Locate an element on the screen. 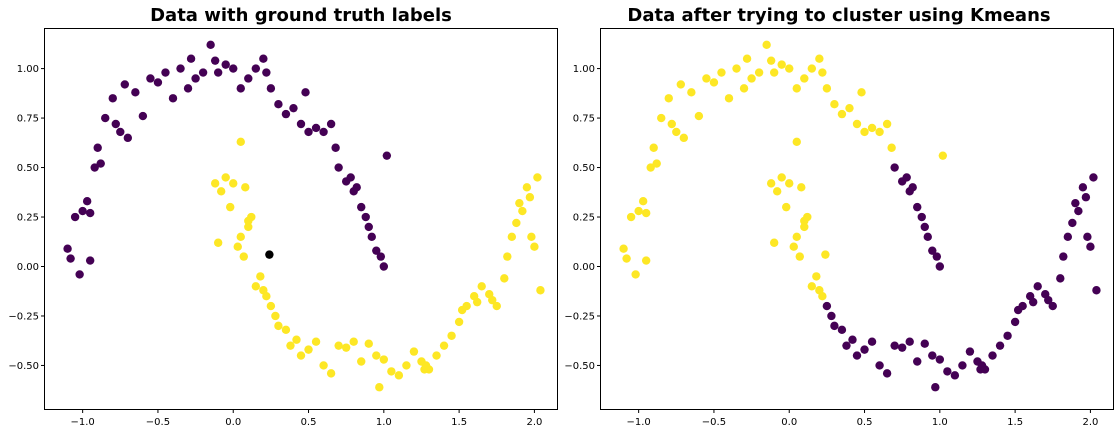 This screenshot has height=431, width=1114. left-x-tick-label: 1.5 is located at coordinates (459, 422).